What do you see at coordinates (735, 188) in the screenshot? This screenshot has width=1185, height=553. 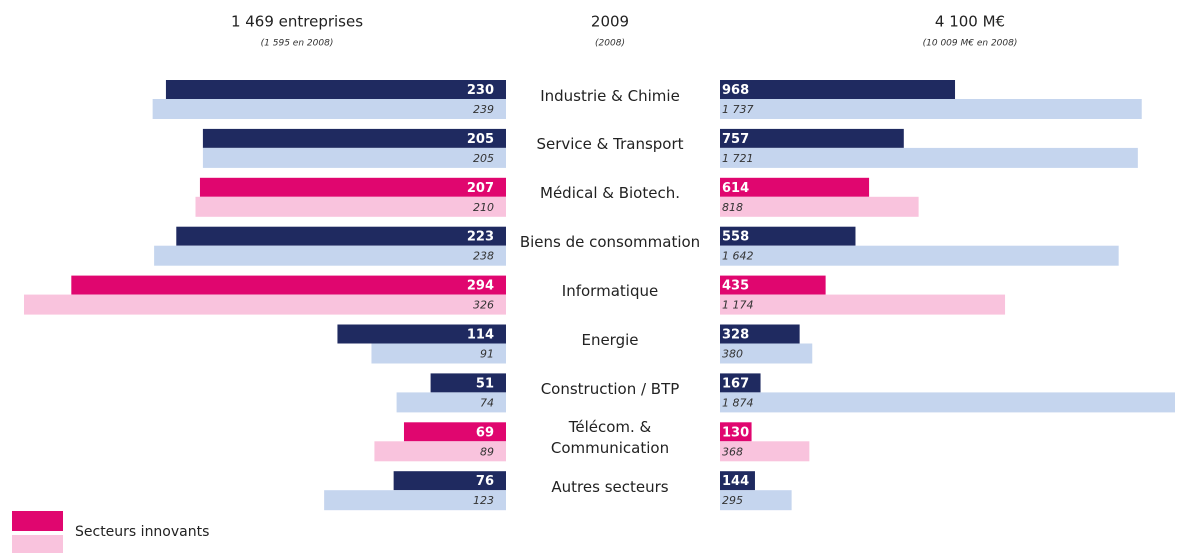 I see `value-label: 614` at bounding box center [735, 188].